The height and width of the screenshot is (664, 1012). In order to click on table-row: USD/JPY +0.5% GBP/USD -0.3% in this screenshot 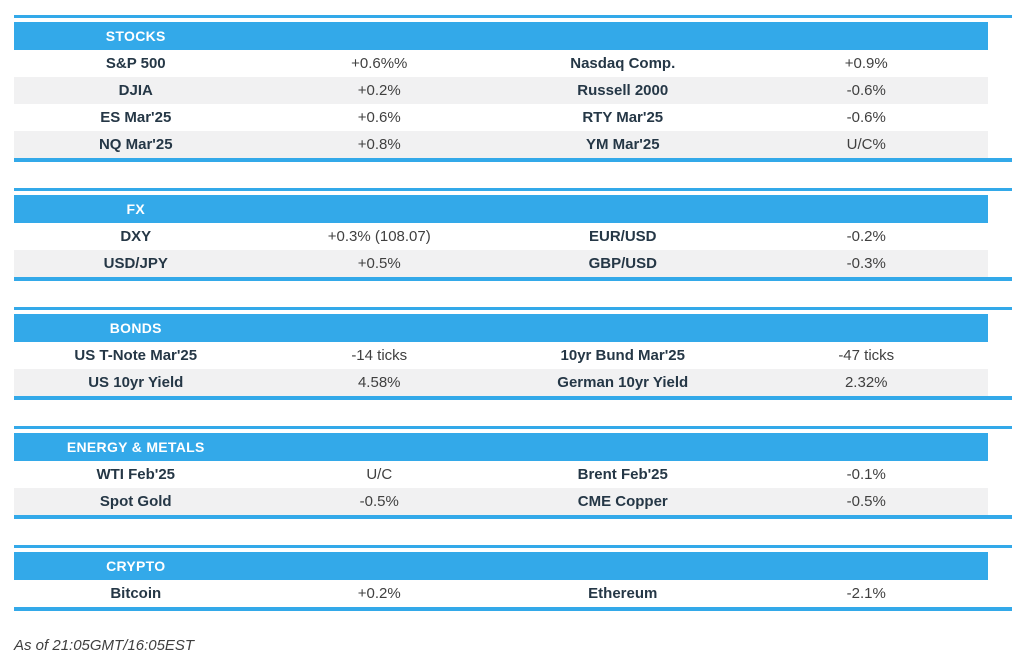, I will do `click(501, 263)`.